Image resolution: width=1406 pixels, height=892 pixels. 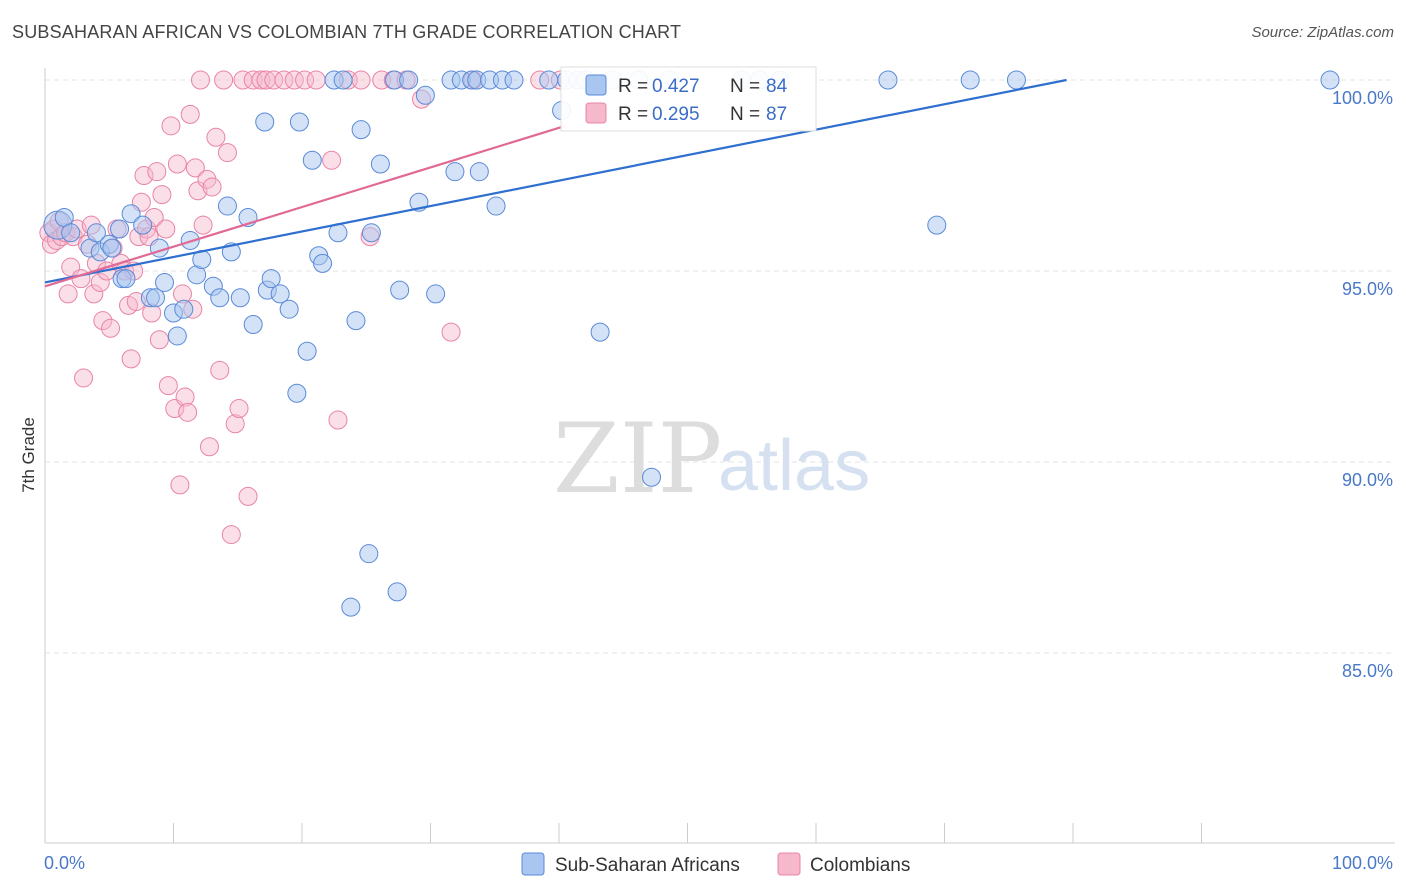 What do you see at coordinates (647, 865) in the screenshot?
I see `bottom-legend-label-subsaharan: Sub-Saharan Africans` at bounding box center [647, 865].